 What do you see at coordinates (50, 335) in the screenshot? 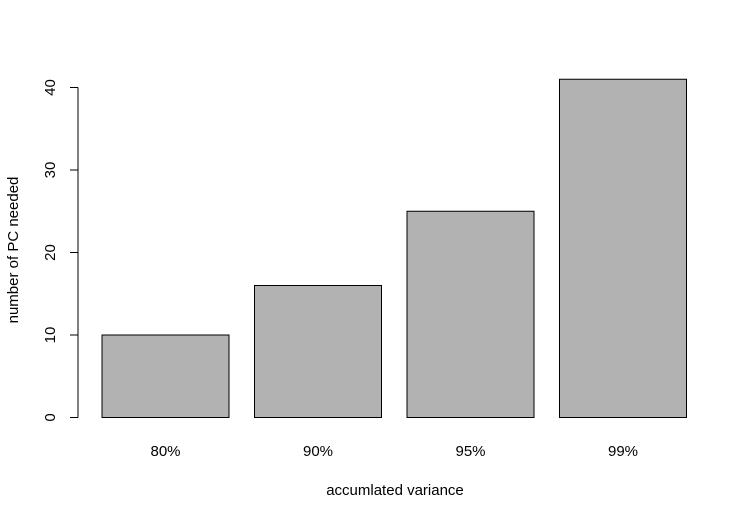
I see `y-tick-label: 10` at bounding box center [50, 335].